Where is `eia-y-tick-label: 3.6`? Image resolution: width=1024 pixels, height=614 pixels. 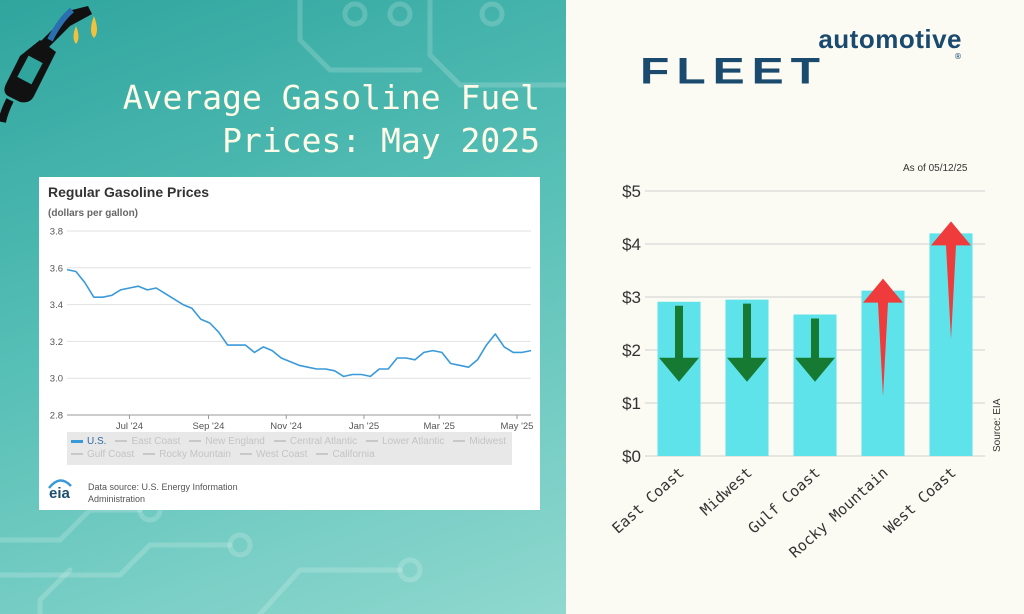
eia-y-tick-label: 3.6 is located at coordinates (56, 268).